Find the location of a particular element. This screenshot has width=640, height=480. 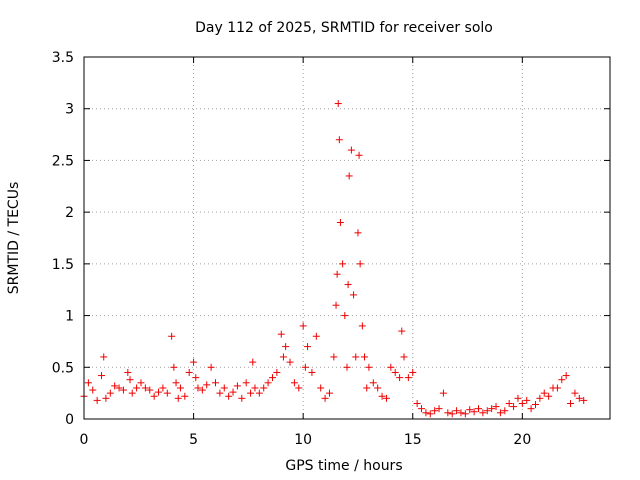

x-axis-label: GPS time / hours is located at coordinates (343, 466).